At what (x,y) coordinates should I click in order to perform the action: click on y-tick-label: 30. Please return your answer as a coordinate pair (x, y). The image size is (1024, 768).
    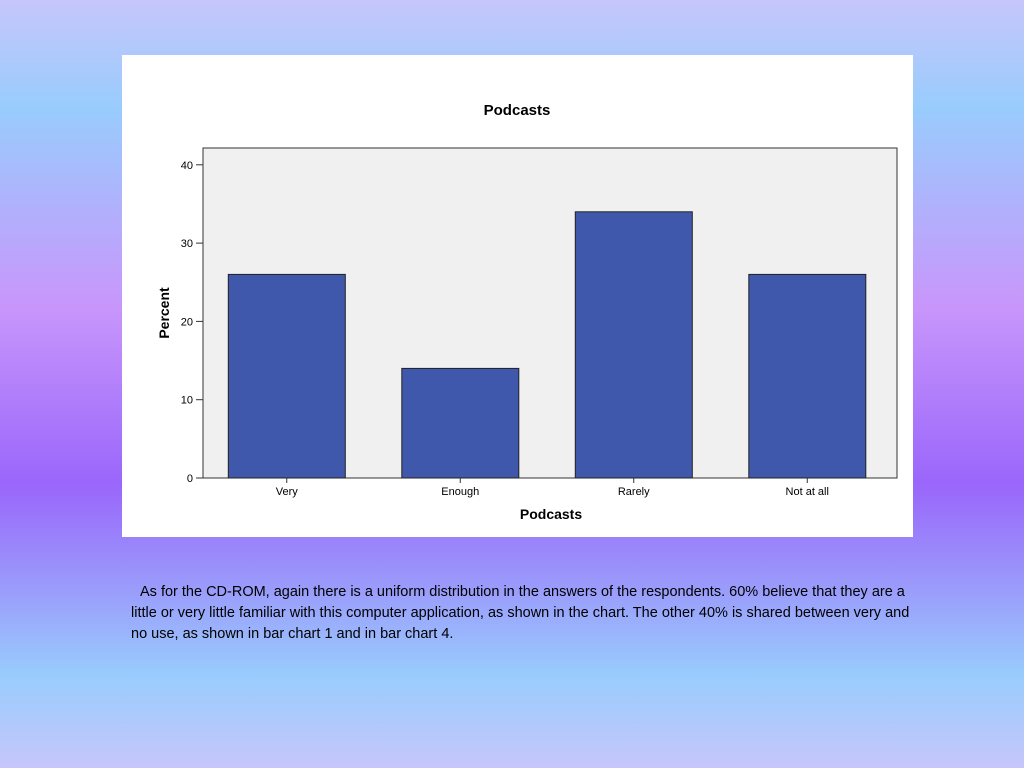
    Looking at the image, I should click on (187, 244).